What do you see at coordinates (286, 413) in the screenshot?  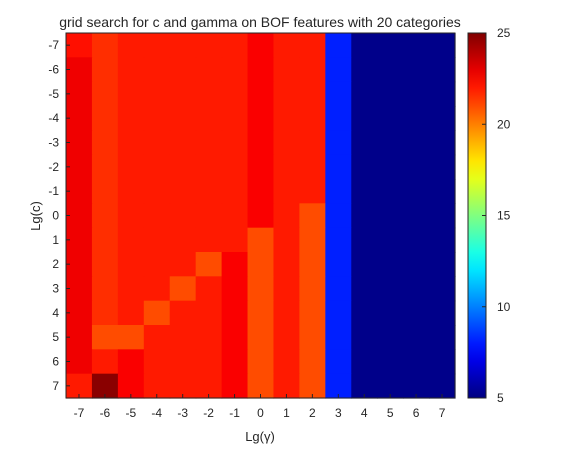 I see `x-tick-label: 1` at bounding box center [286, 413].